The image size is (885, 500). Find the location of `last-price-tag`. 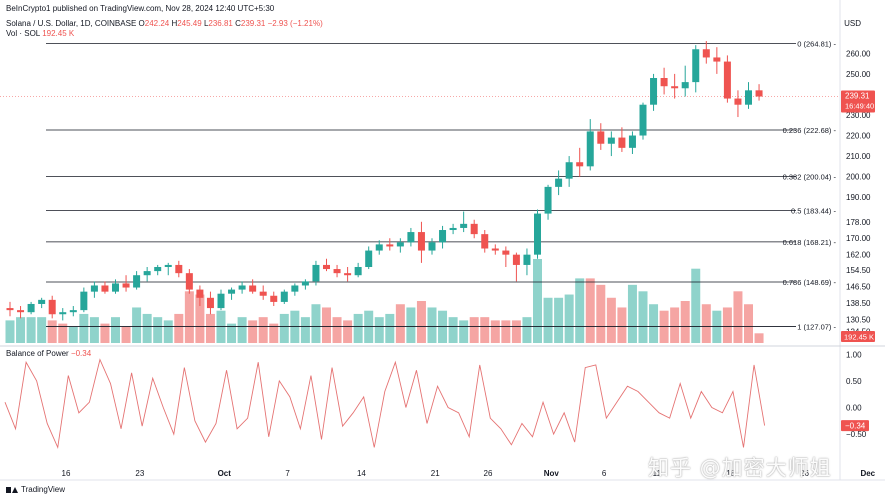

last-price-tag is located at coordinates (858, 101).